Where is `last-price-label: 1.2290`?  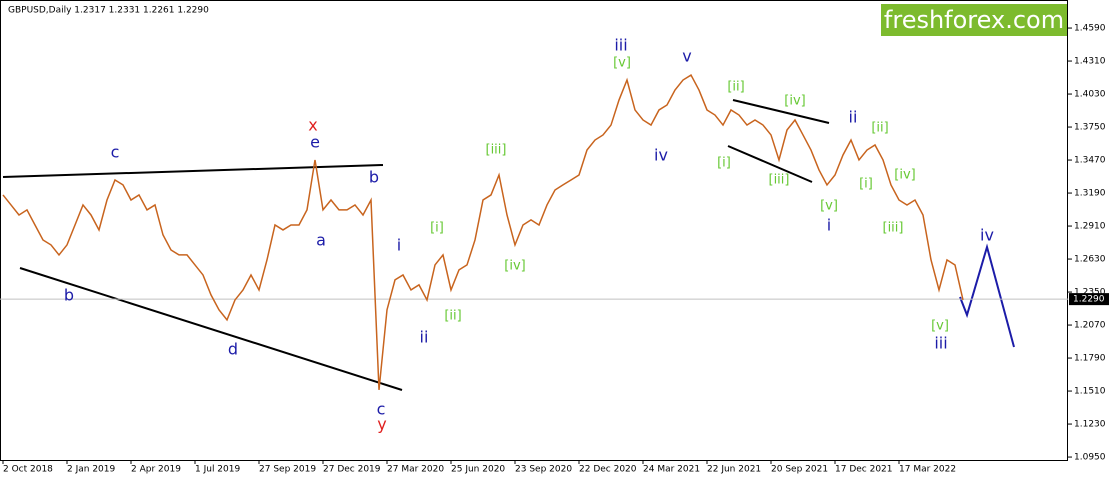
last-price-label: 1.2290 is located at coordinates (1089, 300).